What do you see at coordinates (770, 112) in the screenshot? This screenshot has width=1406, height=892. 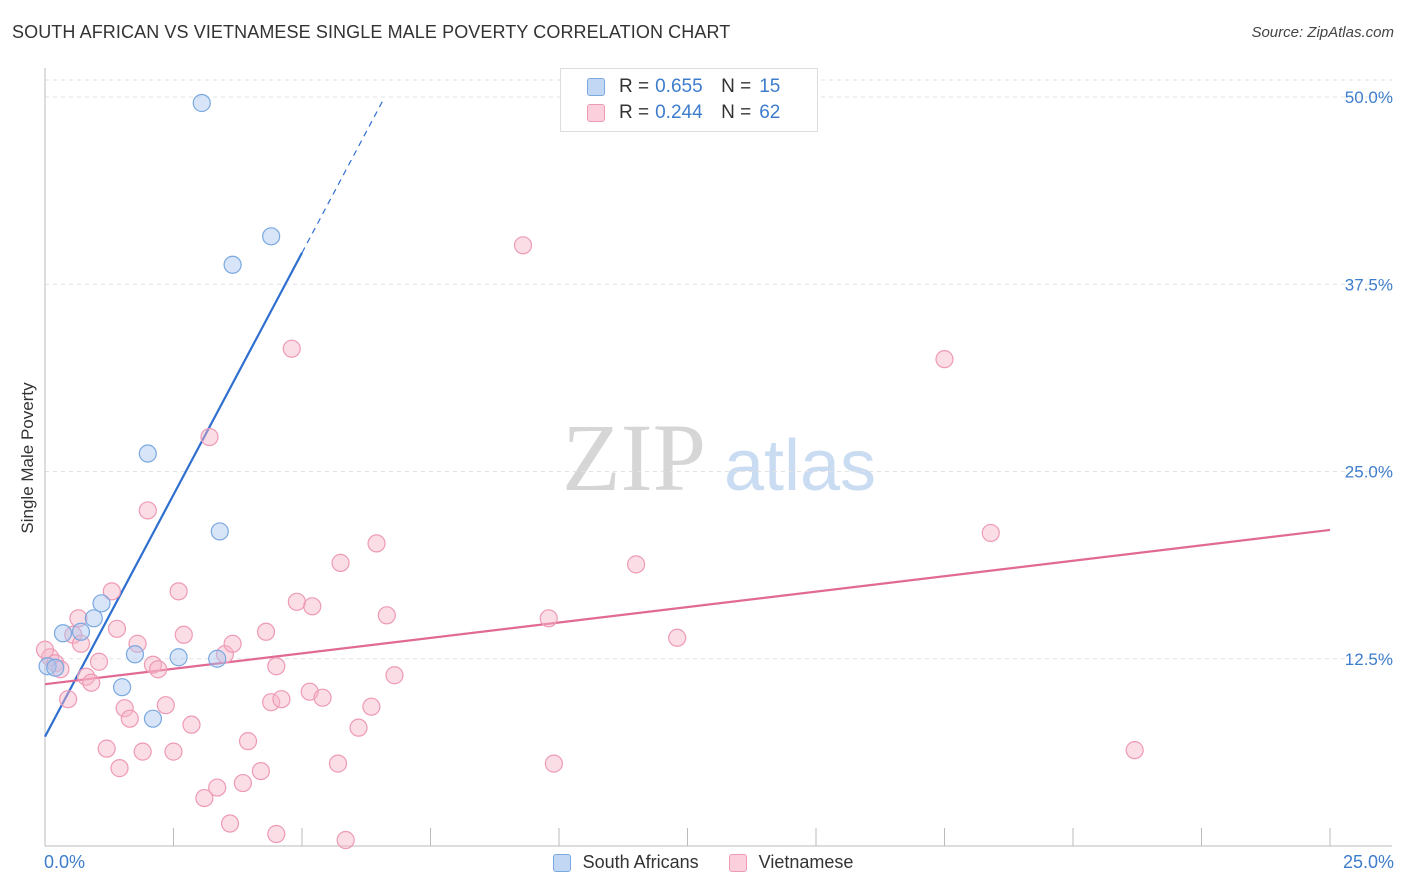 I see `legend-n-value: 62` at bounding box center [770, 112].